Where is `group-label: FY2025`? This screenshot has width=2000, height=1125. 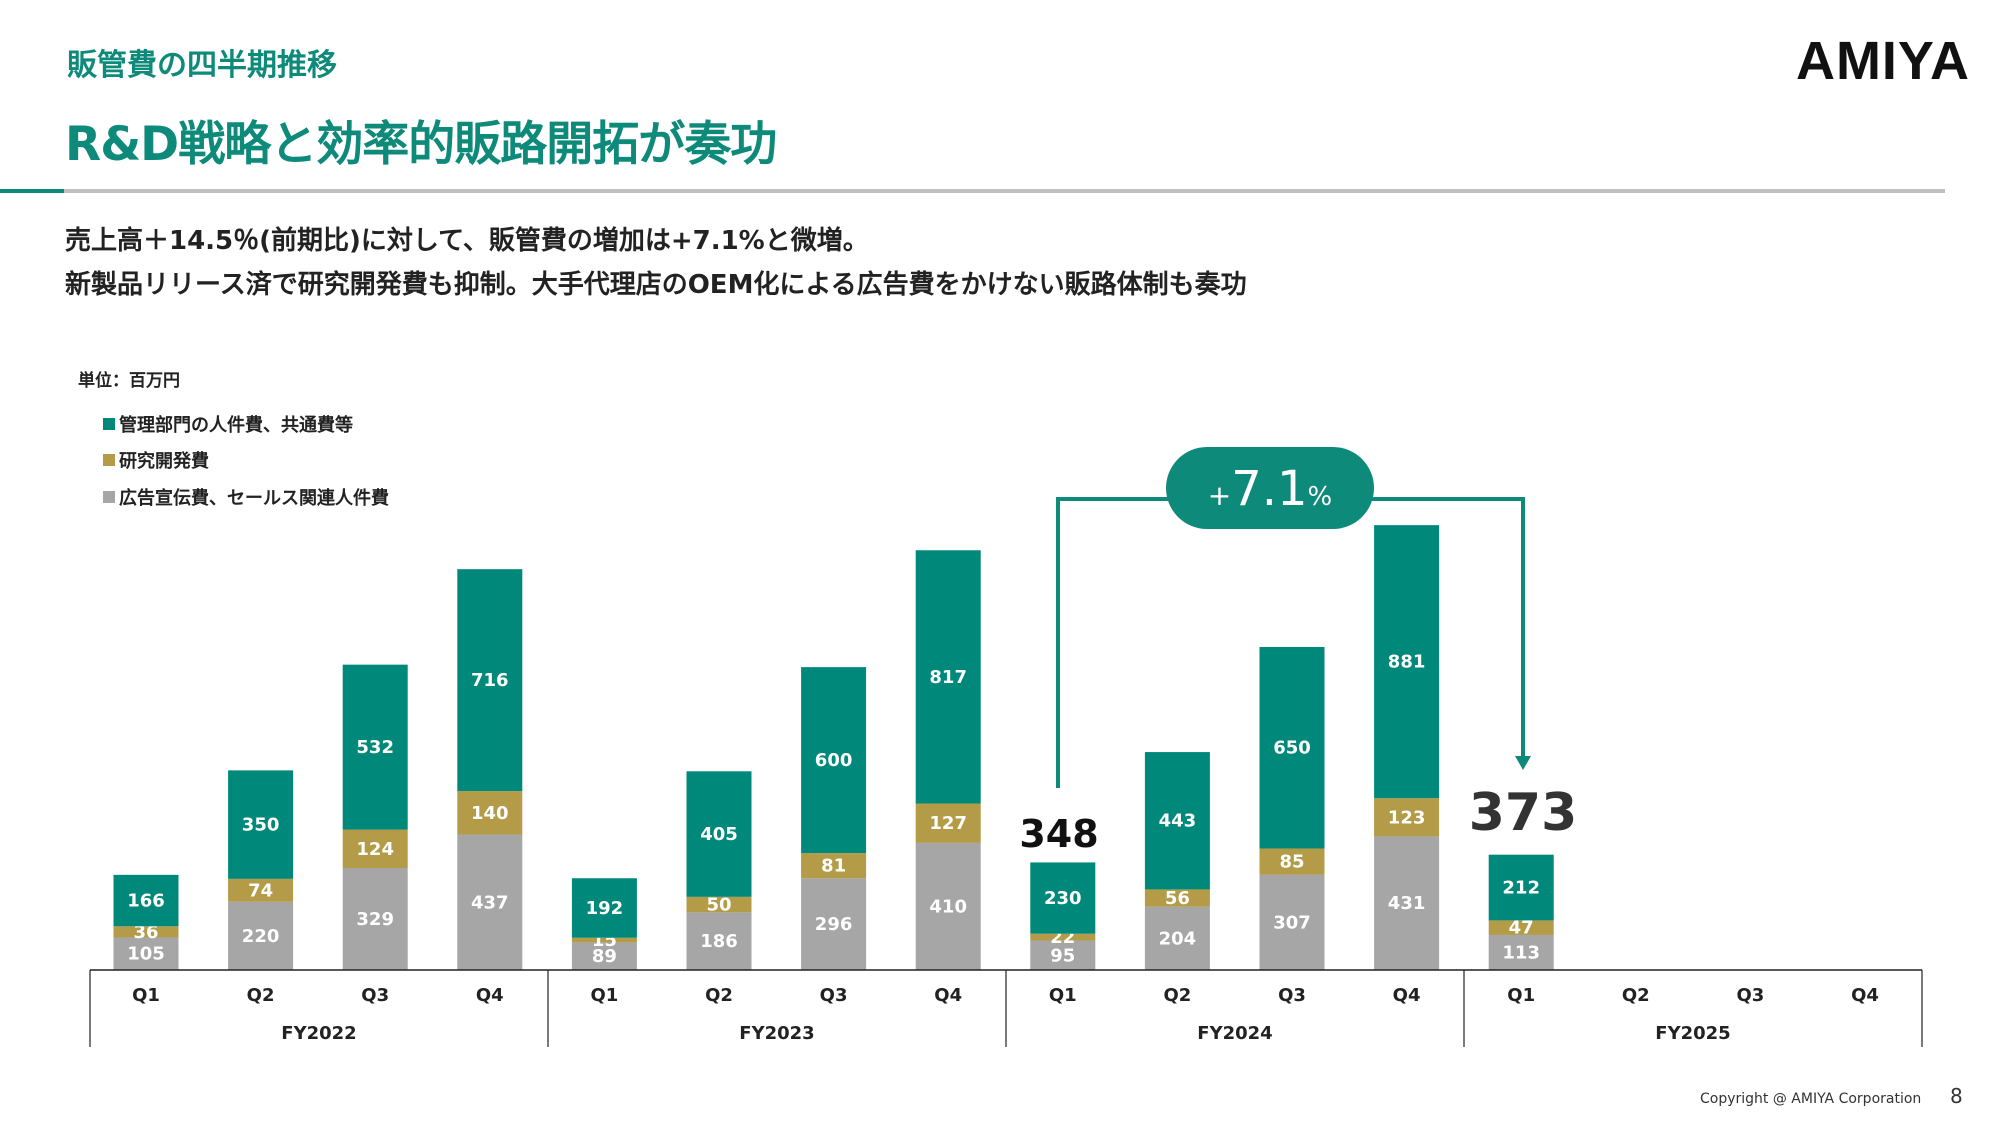 group-label: FY2025 is located at coordinates (1692, 1033).